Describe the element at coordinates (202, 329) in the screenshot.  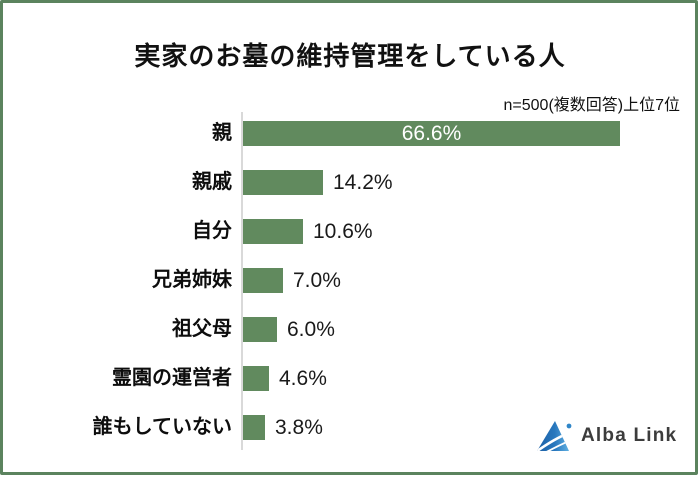
I see `category-label: 祖父母` at that location.